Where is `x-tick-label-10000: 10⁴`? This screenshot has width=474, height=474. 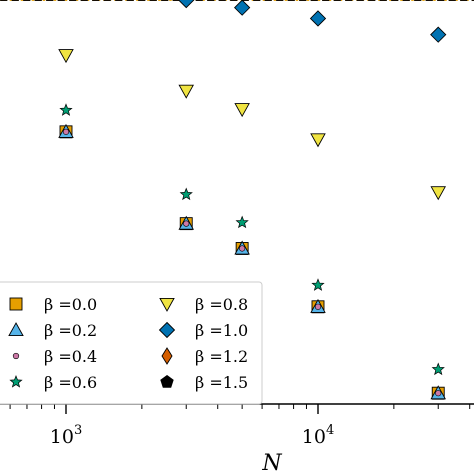 x-tick-label-10000: 10⁴ is located at coordinates (318, 435).